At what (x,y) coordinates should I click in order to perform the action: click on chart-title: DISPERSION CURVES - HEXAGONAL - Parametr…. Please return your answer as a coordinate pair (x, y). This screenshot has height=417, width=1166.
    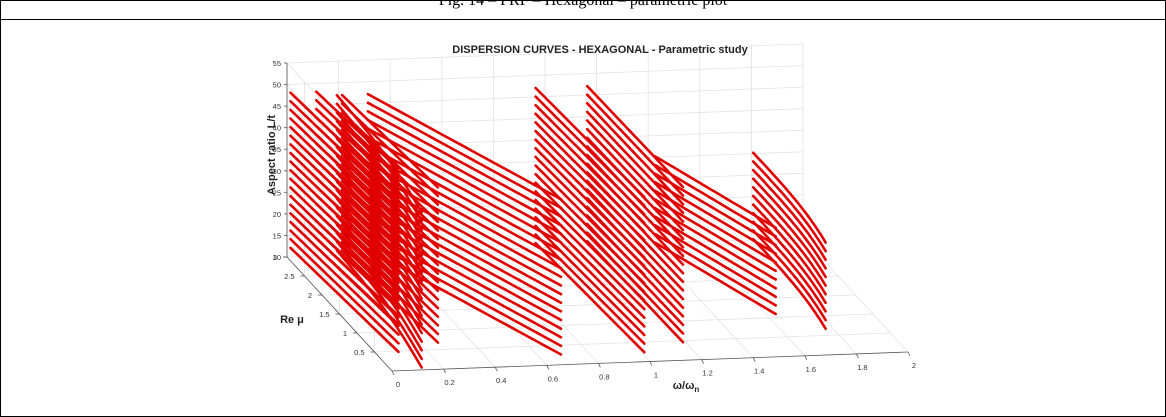
    Looking at the image, I should click on (600, 50).